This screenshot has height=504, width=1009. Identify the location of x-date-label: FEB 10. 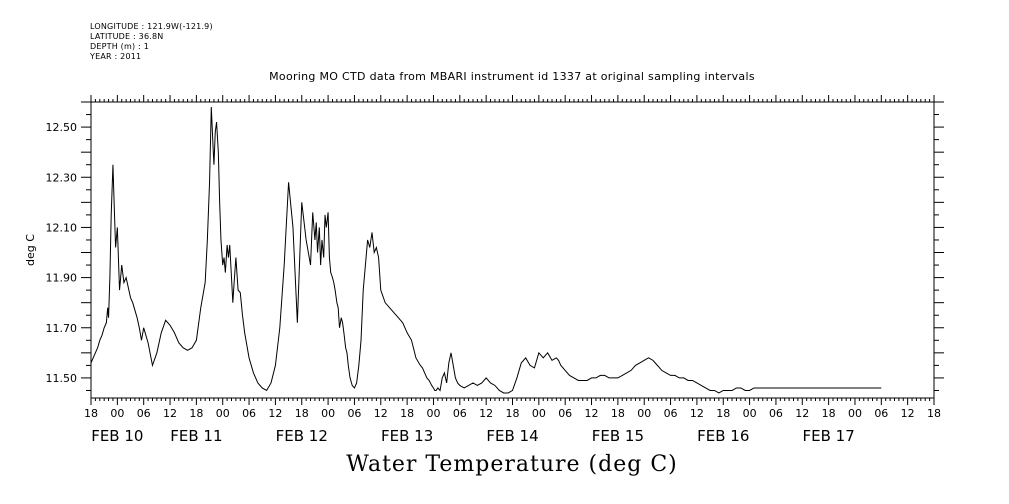
(117, 436).